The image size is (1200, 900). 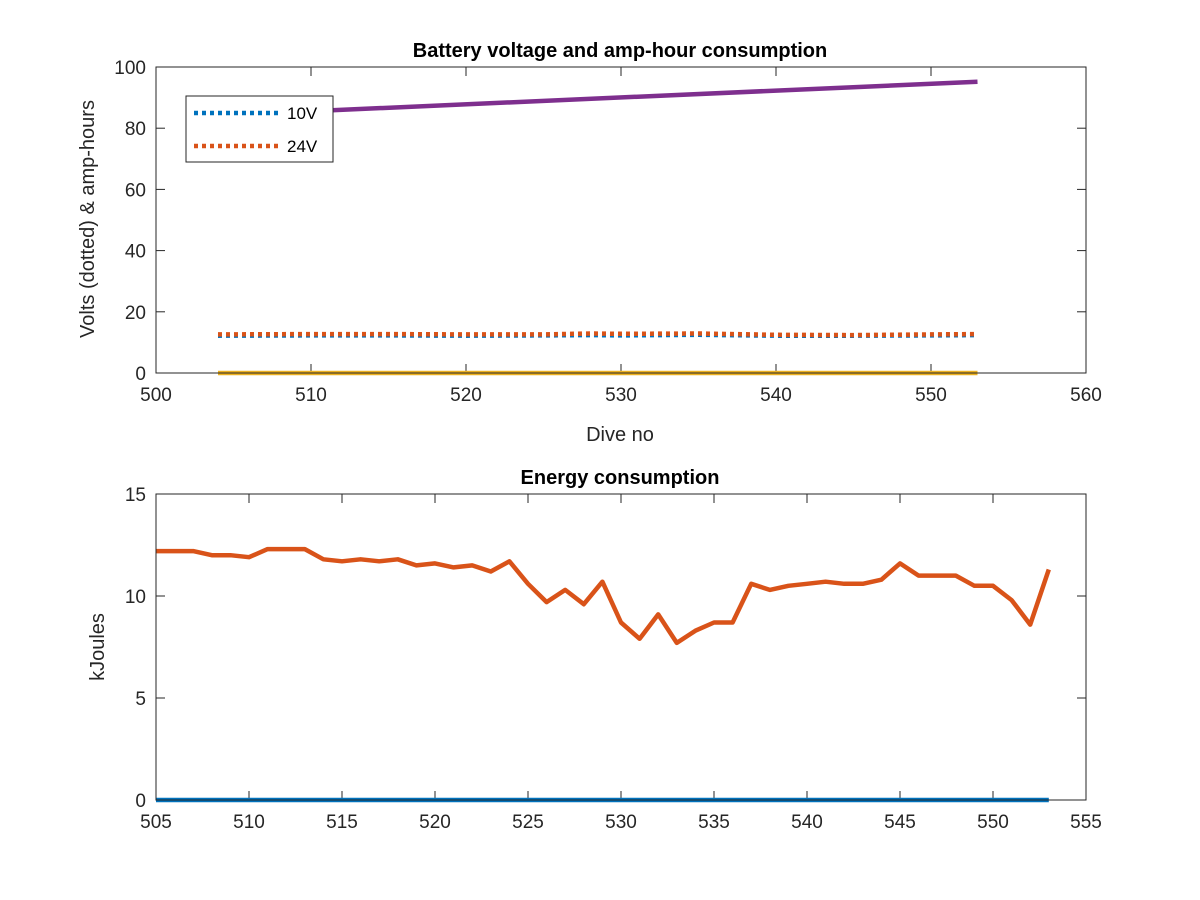 I want to click on energy-y-tick-label: 15, so click(x=135, y=495).